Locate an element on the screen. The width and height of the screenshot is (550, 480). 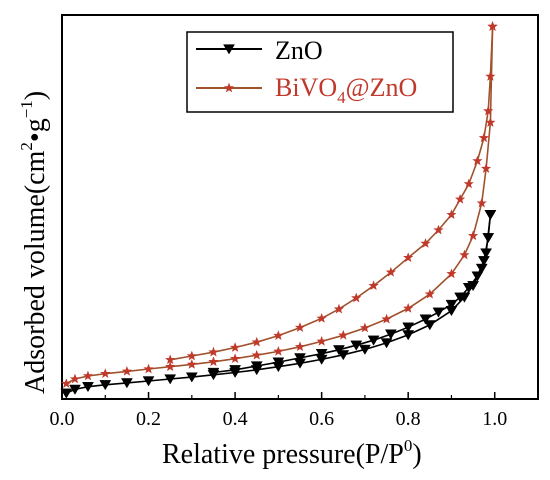
x-tick-label: 0.4 is located at coordinates (235, 419).